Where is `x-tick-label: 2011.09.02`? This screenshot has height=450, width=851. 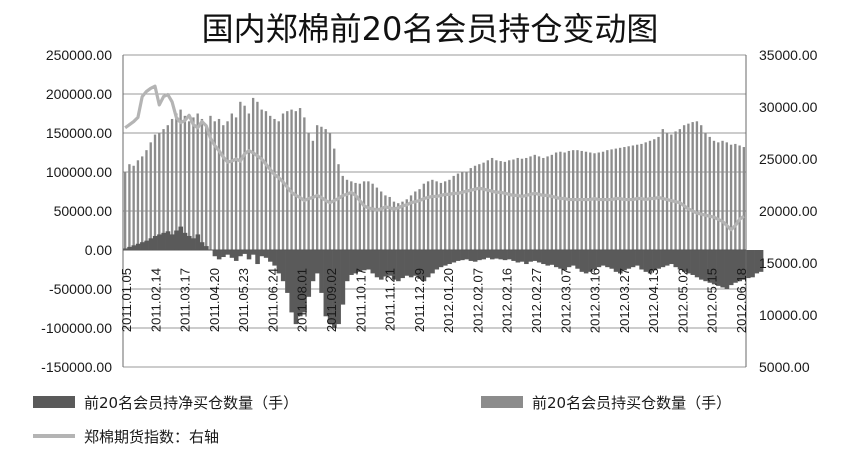 x-tick-label: 2011.09.02 is located at coordinates (331, 300).